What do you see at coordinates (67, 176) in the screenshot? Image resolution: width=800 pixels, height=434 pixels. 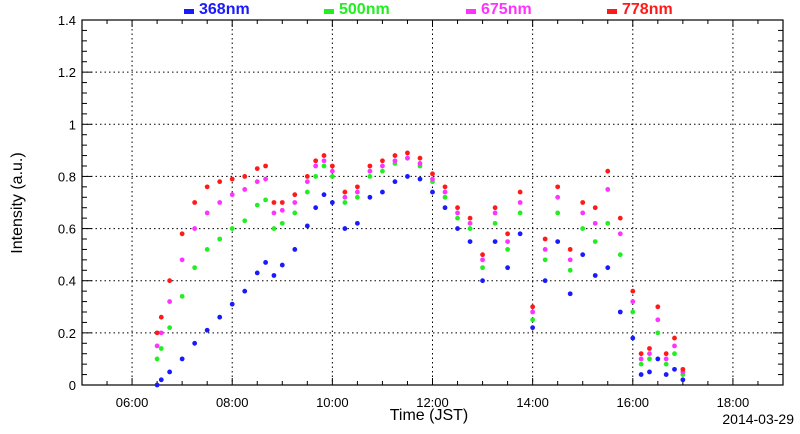 I see `y-tick-label: 0.8` at bounding box center [67, 176].